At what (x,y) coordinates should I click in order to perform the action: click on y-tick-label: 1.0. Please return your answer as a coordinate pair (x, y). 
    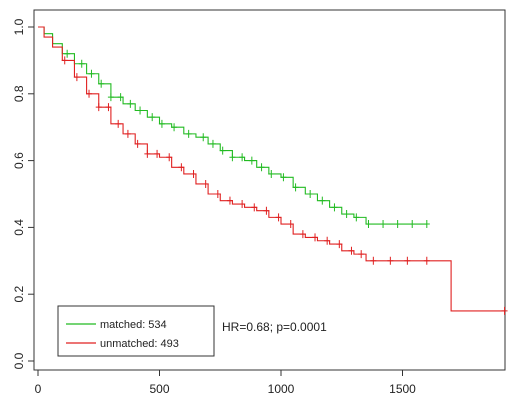
    Looking at the image, I should click on (19, 26).